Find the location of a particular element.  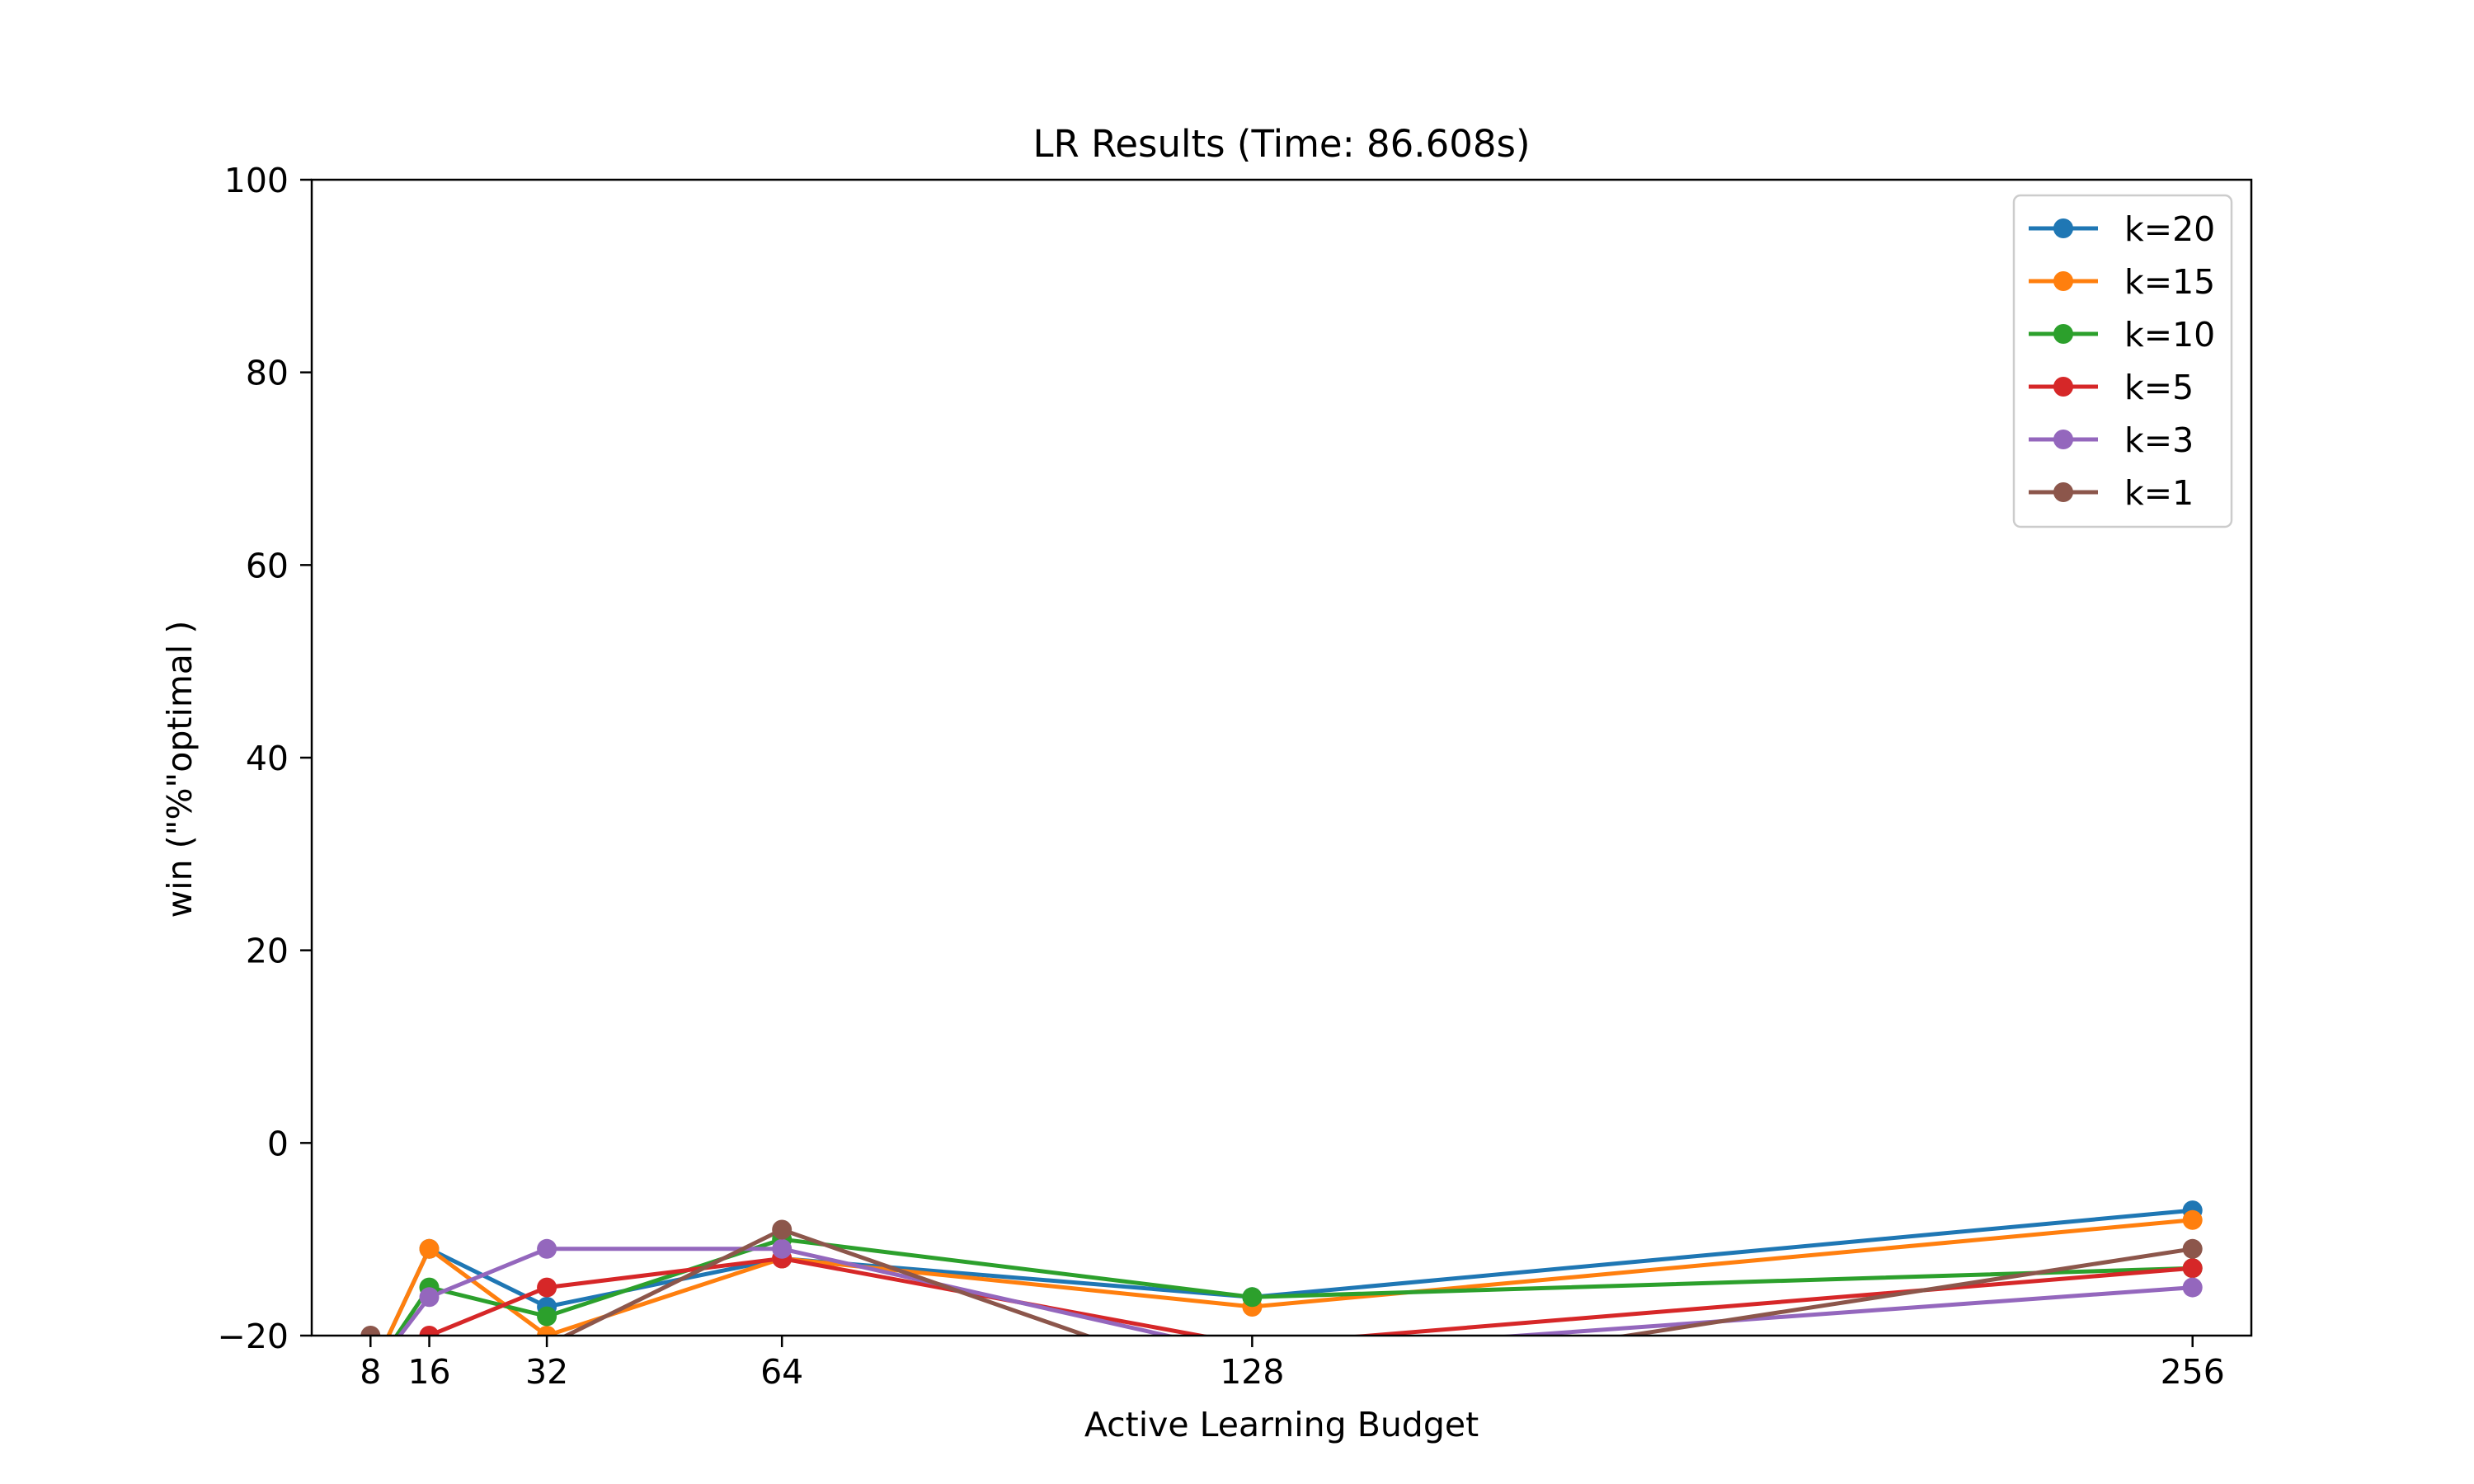

y-tick-label-20: 20 is located at coordinates (267, 951).